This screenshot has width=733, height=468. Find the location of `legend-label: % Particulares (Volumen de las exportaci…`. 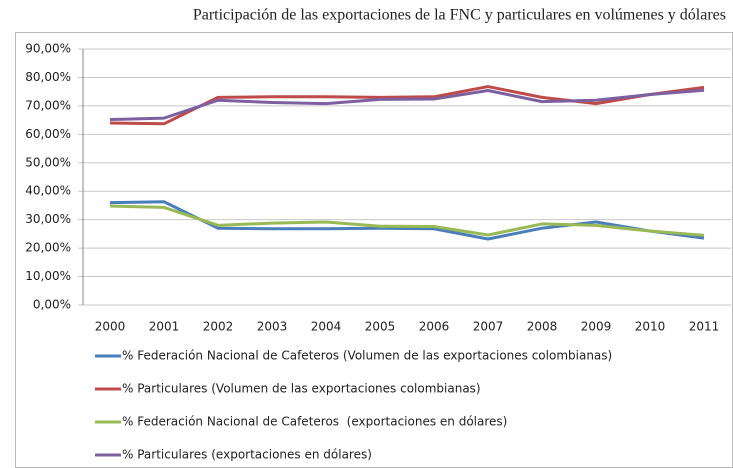

legend-label: % Particulares (Volumen de las exportaci… is located at coordinates (301, 389).